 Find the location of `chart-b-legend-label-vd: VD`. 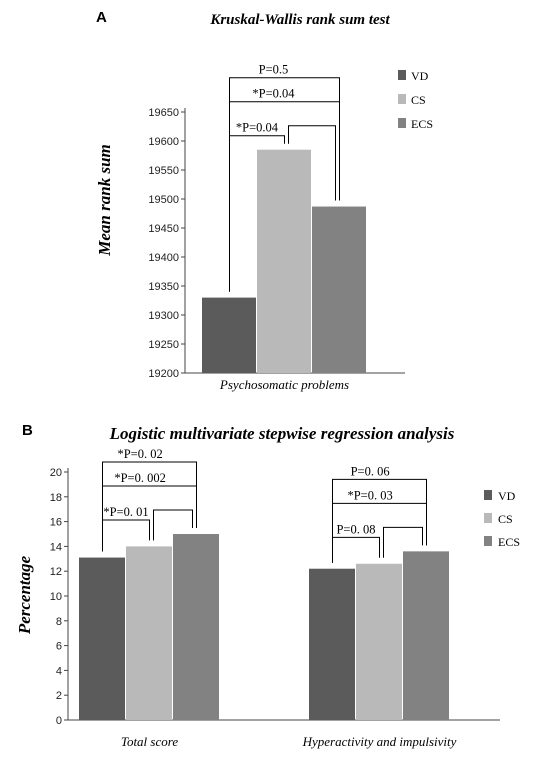

chart-b-legend-label-vd: VD is located at coordinates (507, 496).